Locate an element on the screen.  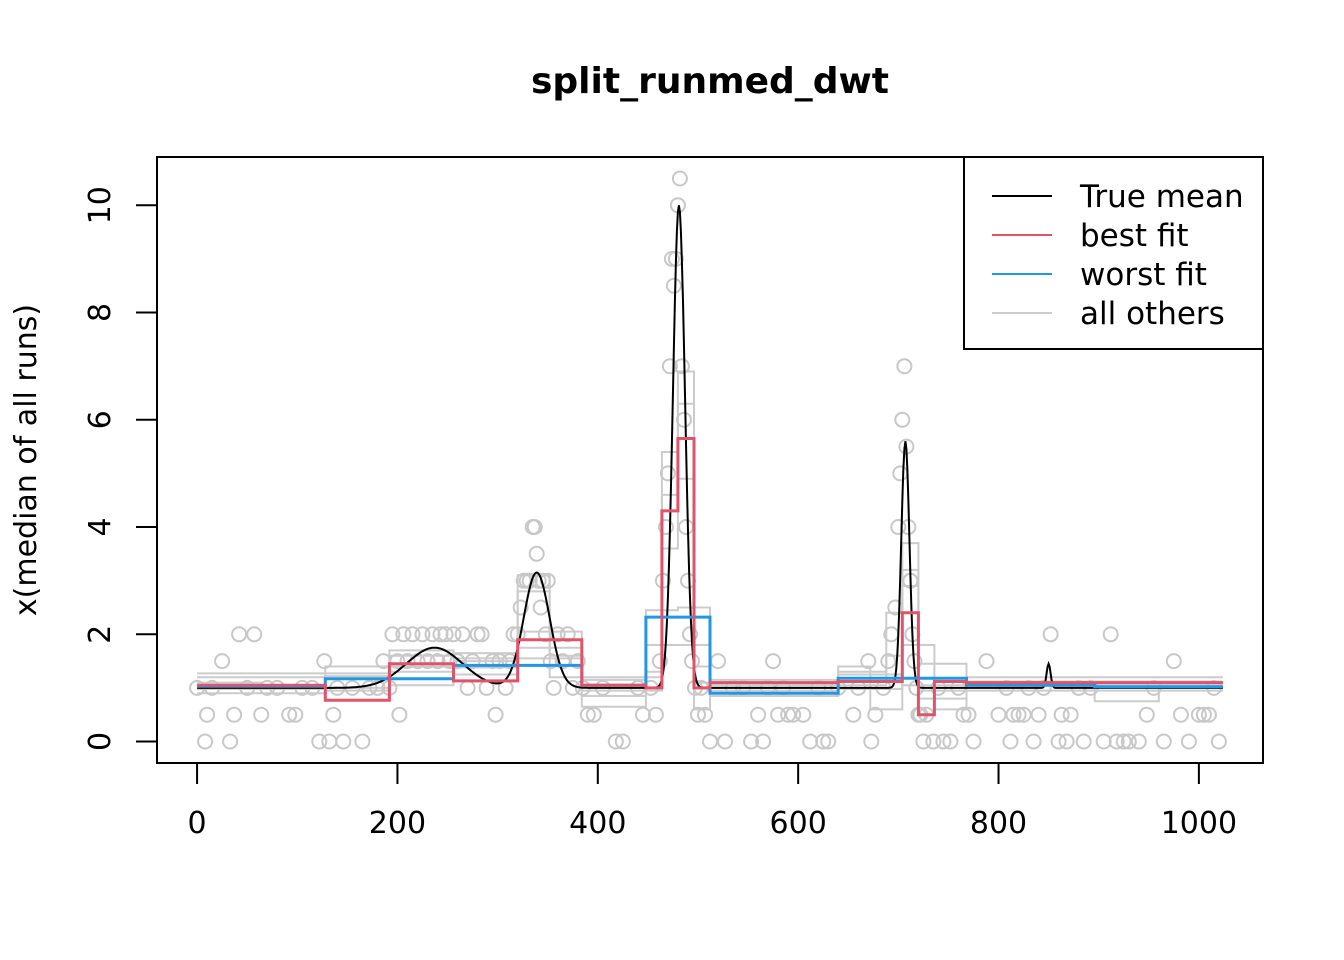
worst-fit-series is located at coordinates (710, 655).